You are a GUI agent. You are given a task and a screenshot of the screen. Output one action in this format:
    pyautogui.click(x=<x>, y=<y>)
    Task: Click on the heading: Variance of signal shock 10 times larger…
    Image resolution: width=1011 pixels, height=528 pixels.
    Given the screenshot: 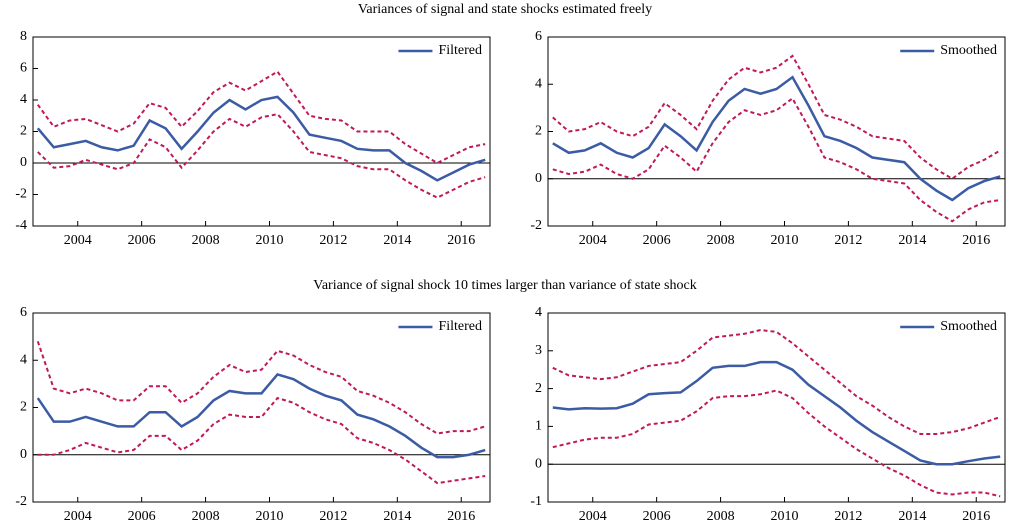 What is the action you would take?
    pyautogui.click(x=504, y=285)
    